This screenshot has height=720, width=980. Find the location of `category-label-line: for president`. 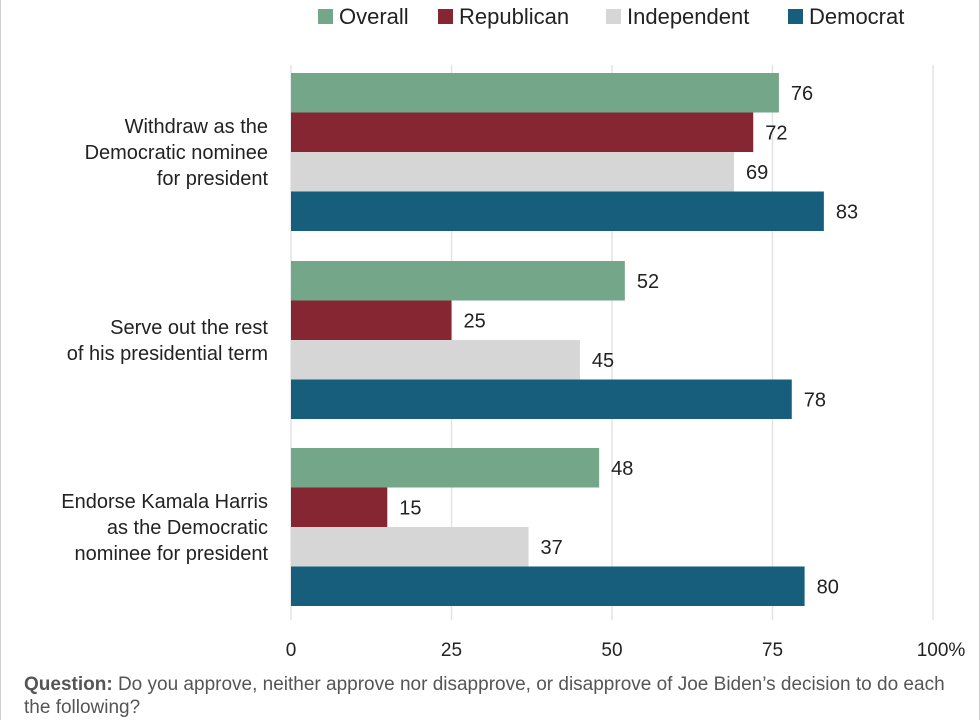

category-label-line: for president is located at coordinates (213, 179).